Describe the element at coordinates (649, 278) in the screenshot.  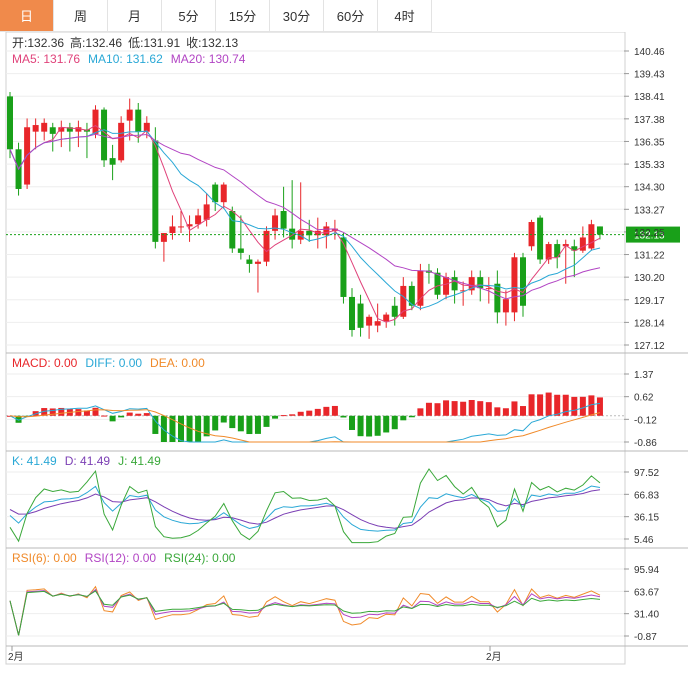
I see `price-axis-tick-label-10: 130.20` at that location.